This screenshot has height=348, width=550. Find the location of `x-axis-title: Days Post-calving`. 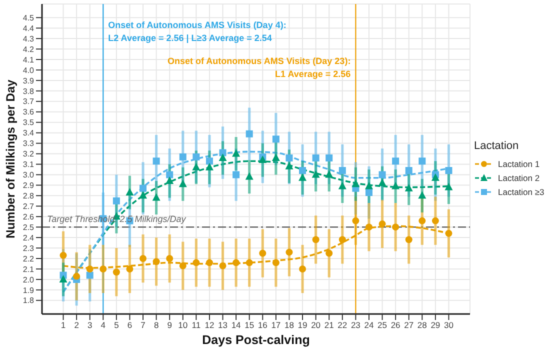

x-axis-title: Days Post-calving is located at coordinates (256, 340).